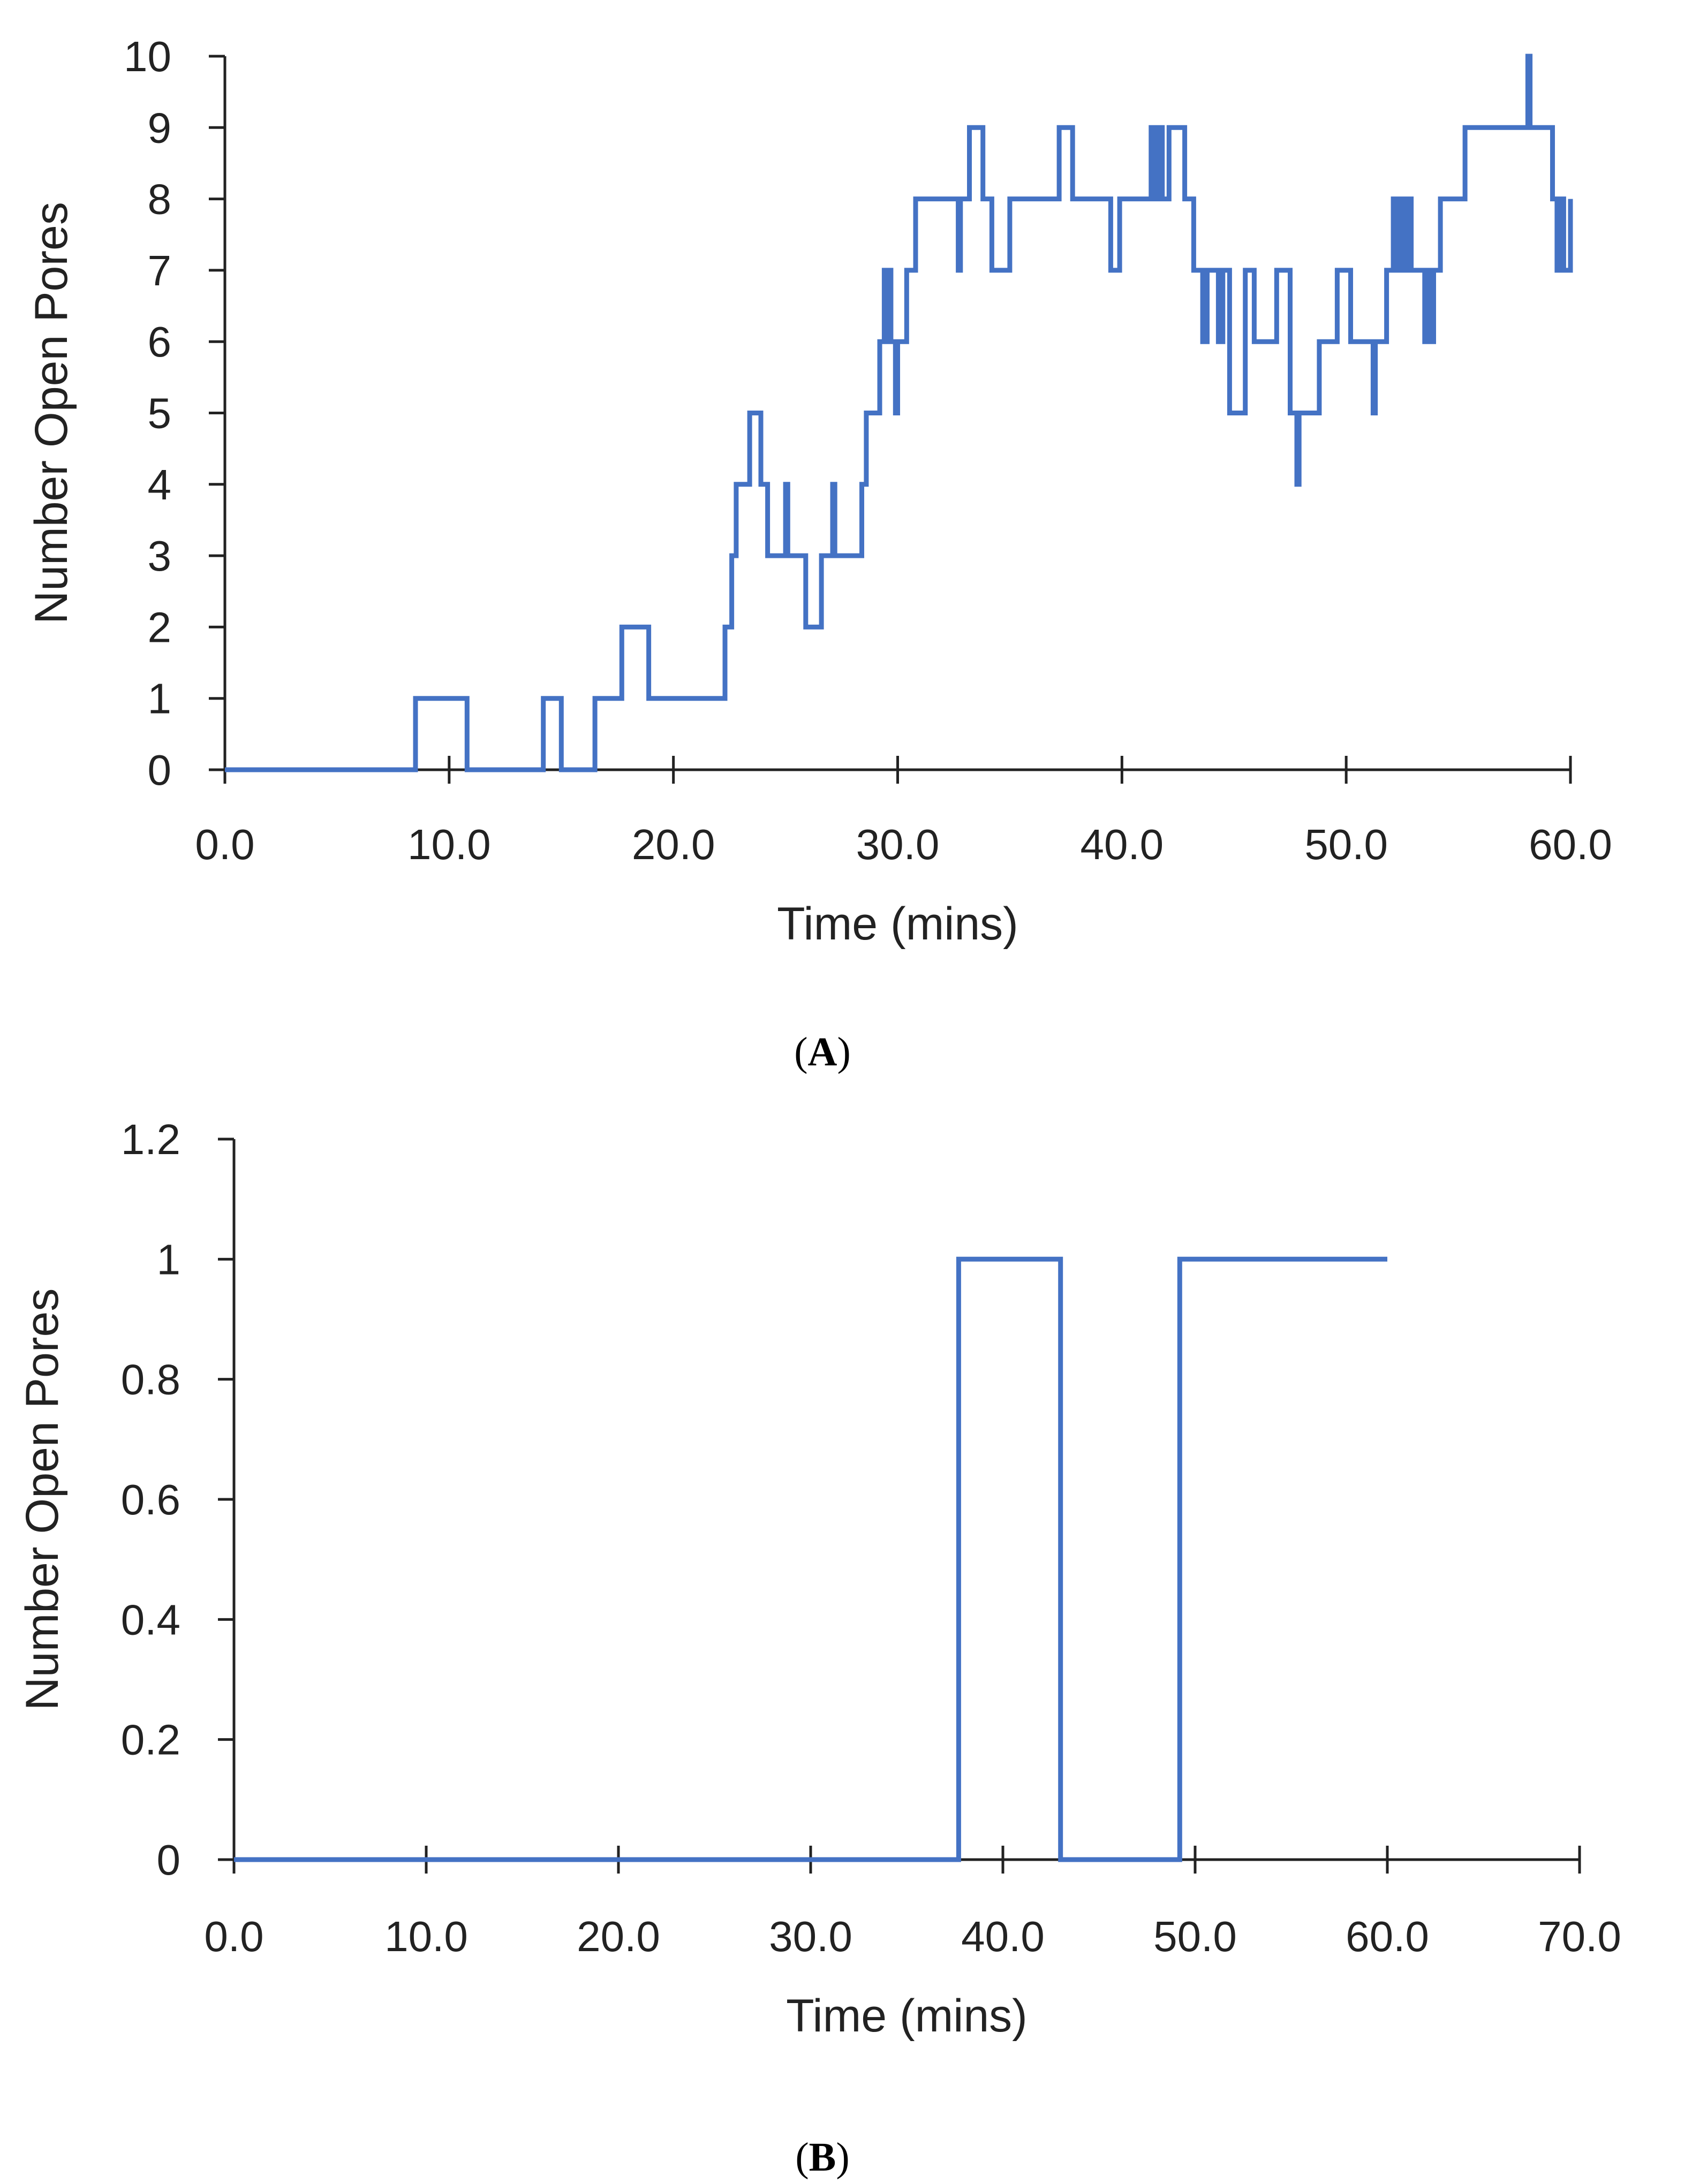  What do you see at coordinates (1570, 844) in the screenshot?
I see `panel-a-x-tick-label: 60.0` at bounding box center [1570, 844].